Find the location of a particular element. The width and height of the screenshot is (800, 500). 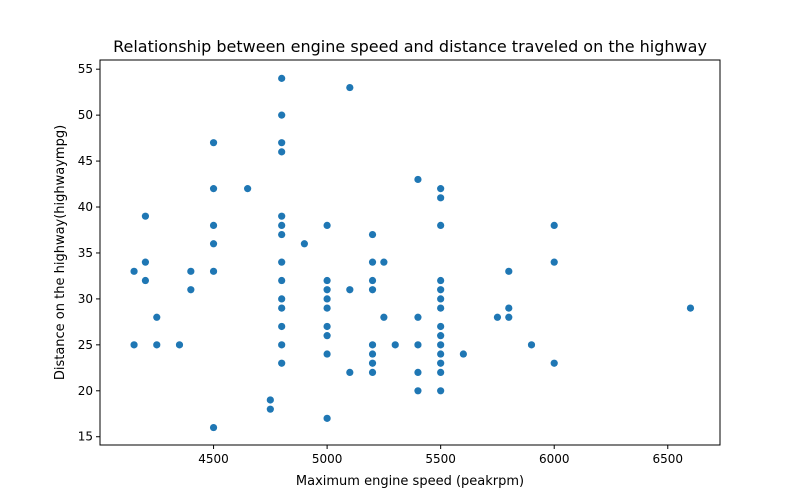

y-tick-label: 55 is located at coordinates (85, 69).